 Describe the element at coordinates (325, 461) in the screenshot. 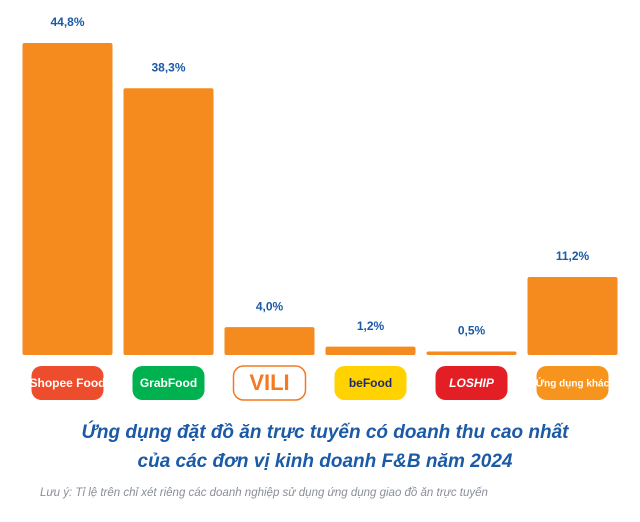

I see `chart-title: của các đơn vị kinh doanh F&B năm 2024` at that location.